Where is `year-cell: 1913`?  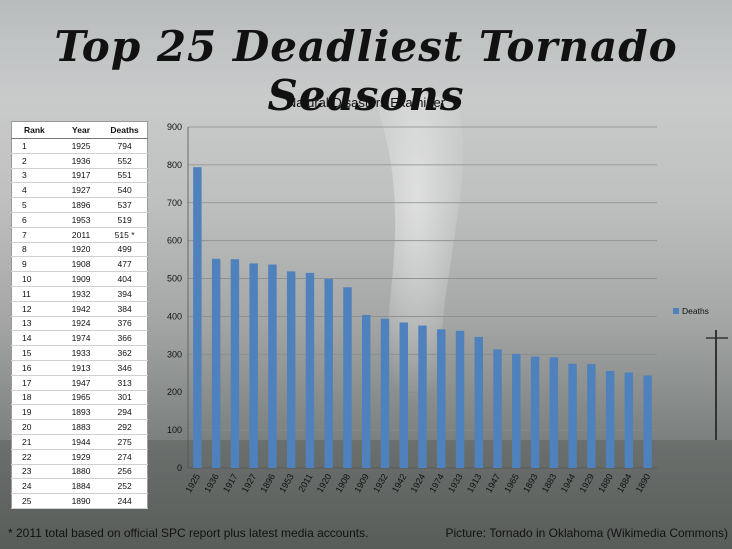 year-cell: 1913 is located at coordinates (81, 368).